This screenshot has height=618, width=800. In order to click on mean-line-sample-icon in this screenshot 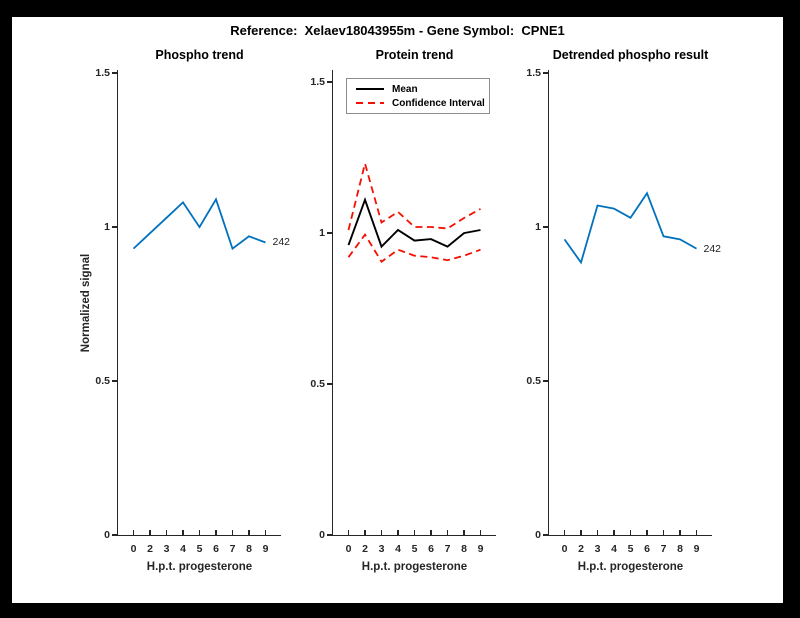, I will do `click(370, 89)`.